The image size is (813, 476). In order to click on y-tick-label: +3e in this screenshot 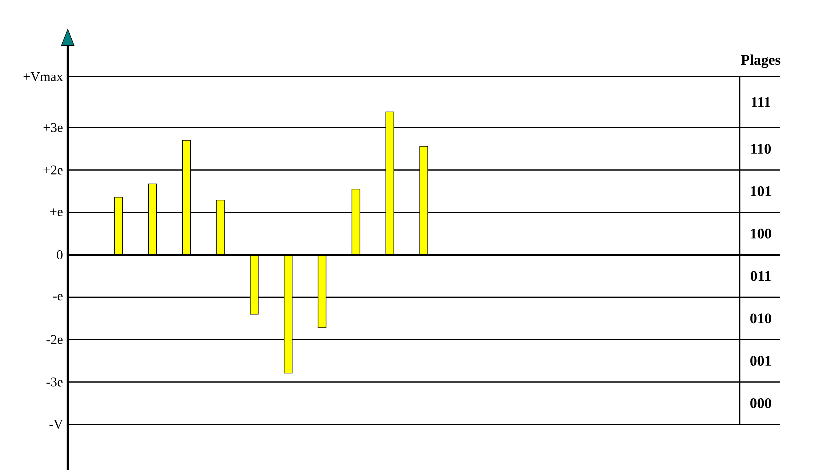, I will do `click(53, 127)`.